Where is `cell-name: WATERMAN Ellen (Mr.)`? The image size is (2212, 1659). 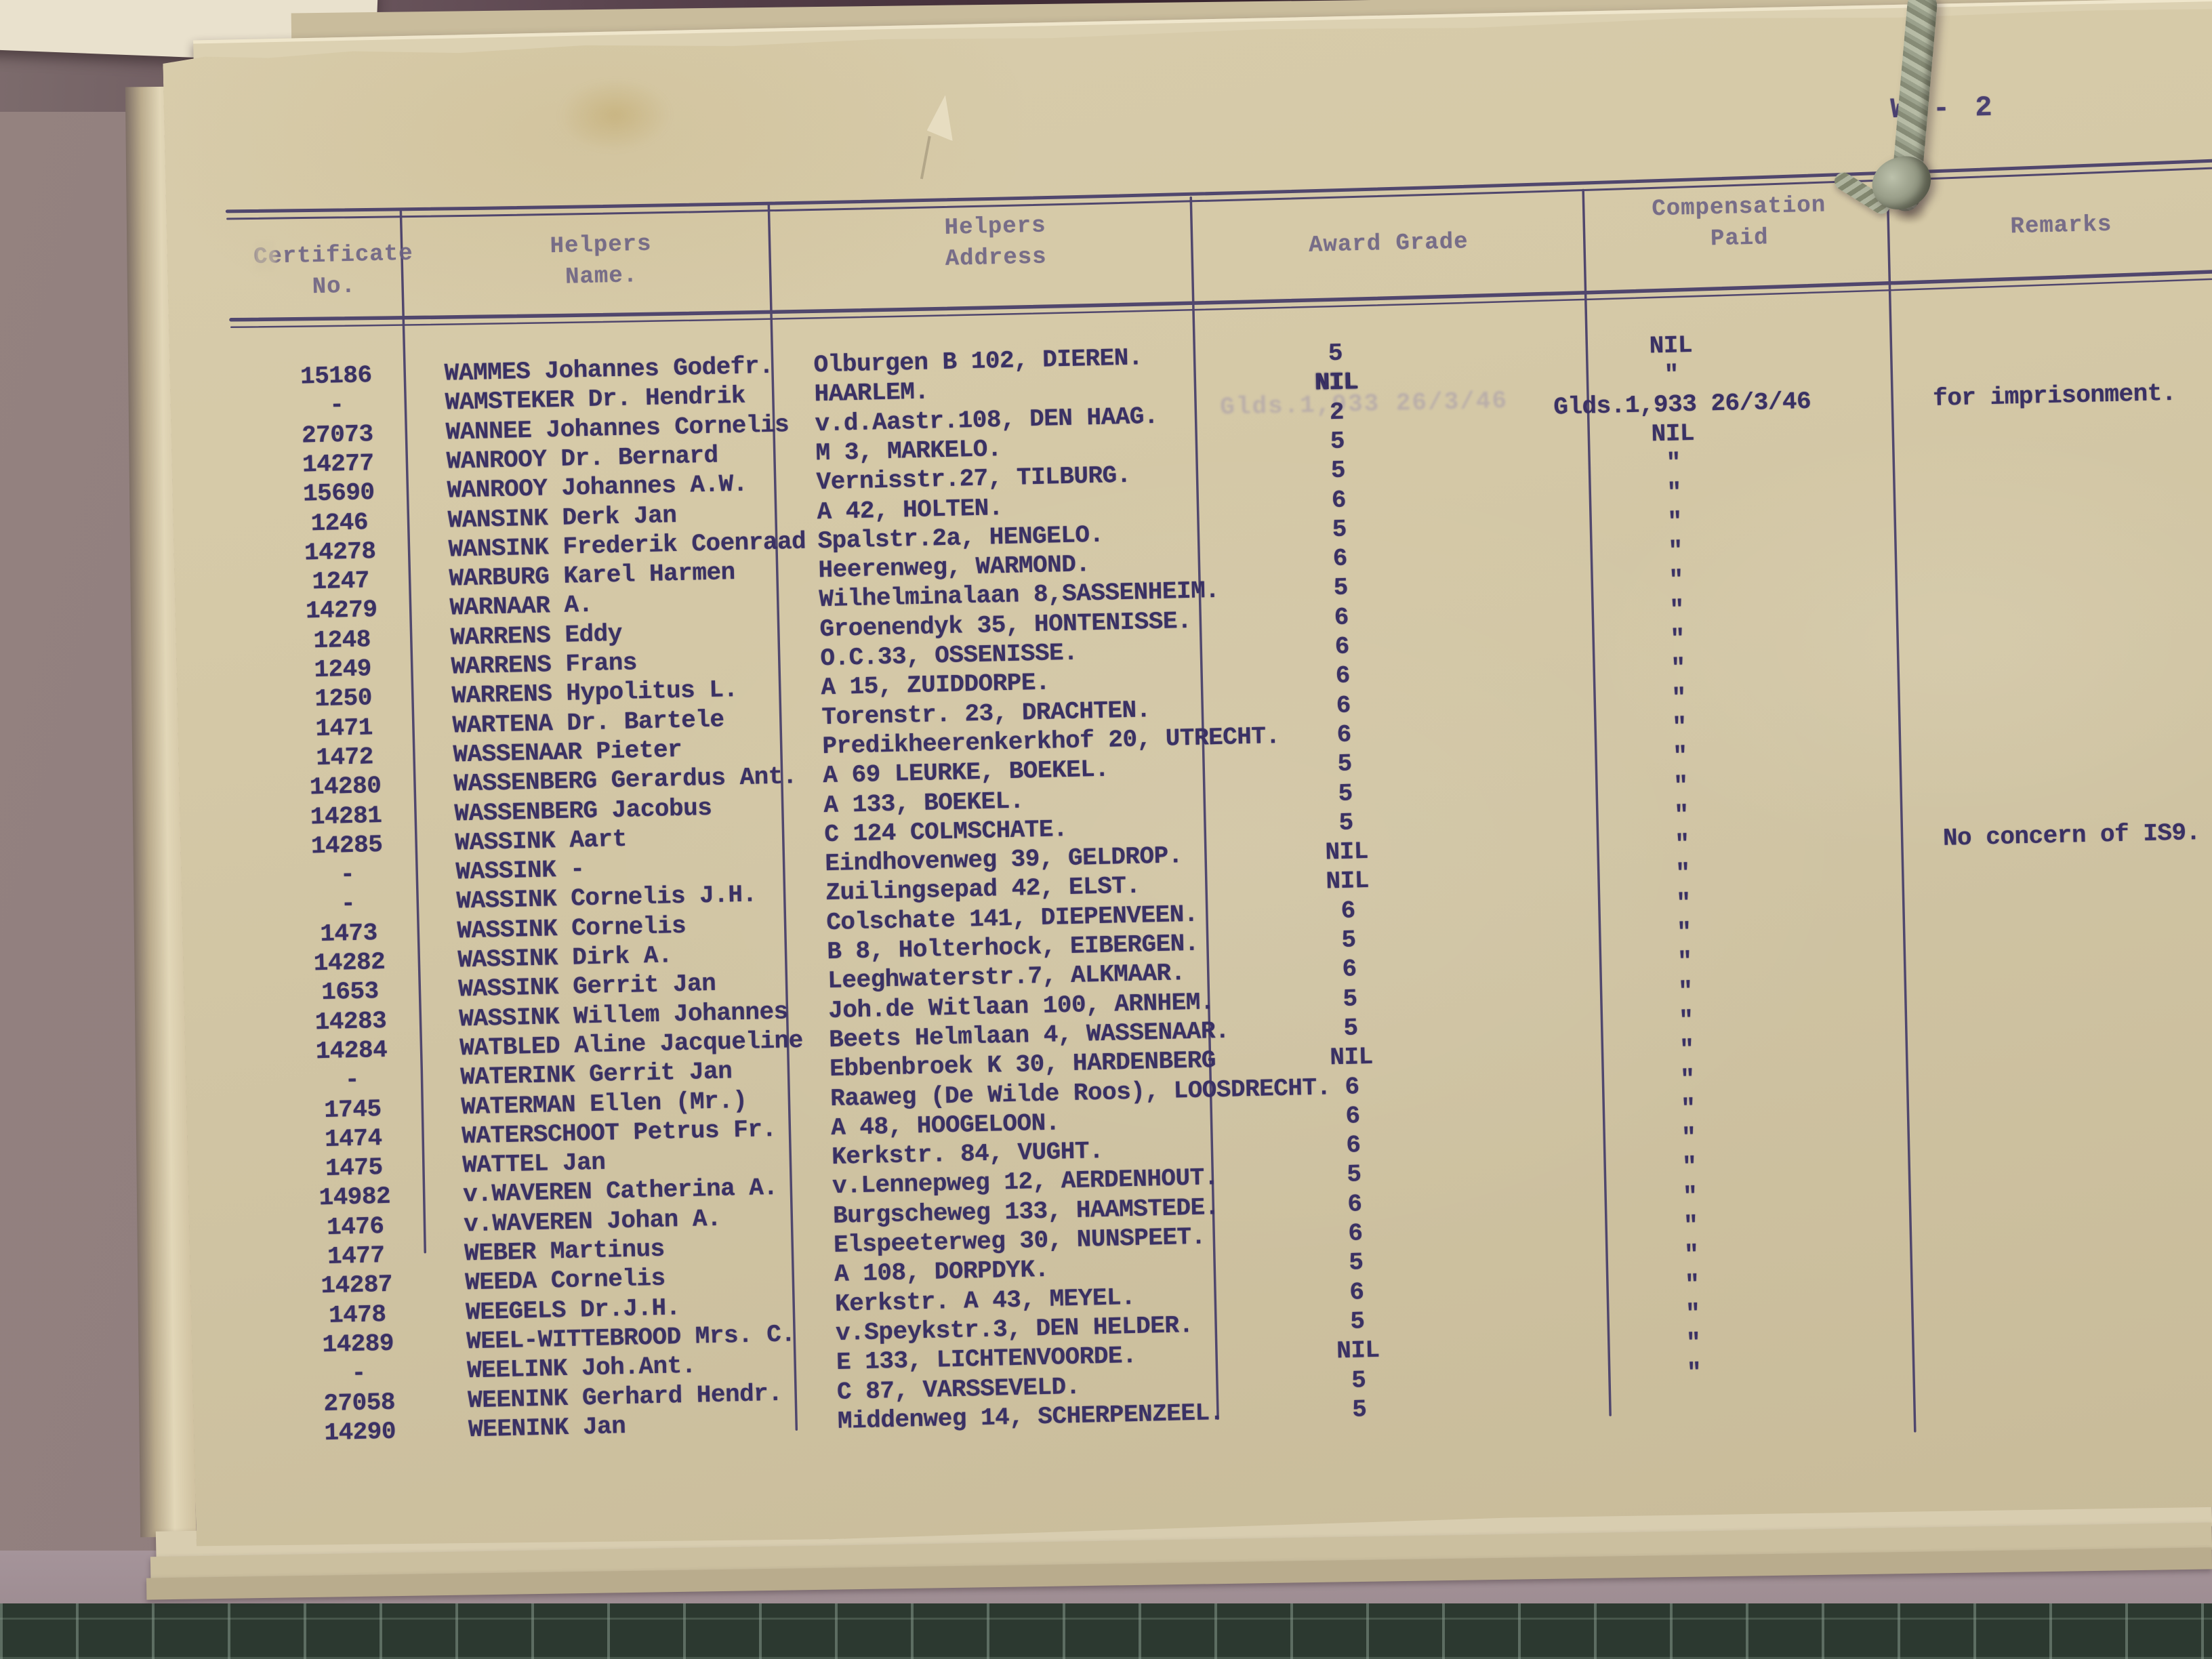 cell-name: WATERMAN Ellen (Mr.) is located at coordinates (603, 1103).